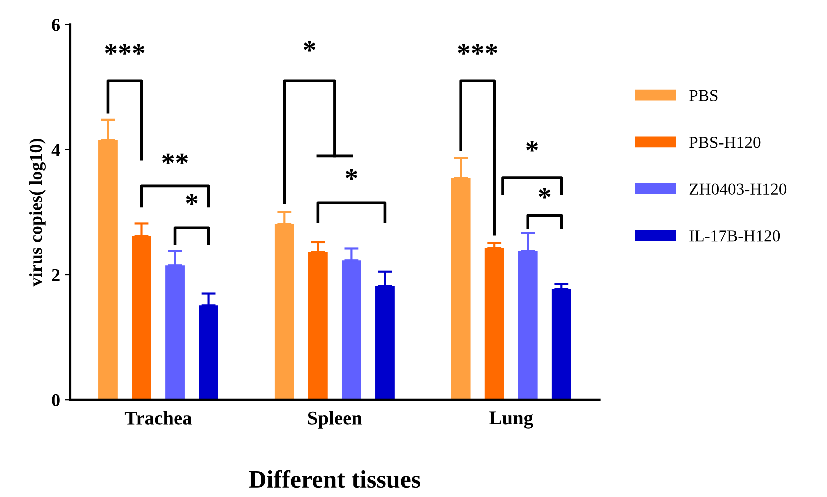  What do you see at coordinates (175, 159) in the screenshot?
I see `annotation: **` at bounding box center [175, 159].